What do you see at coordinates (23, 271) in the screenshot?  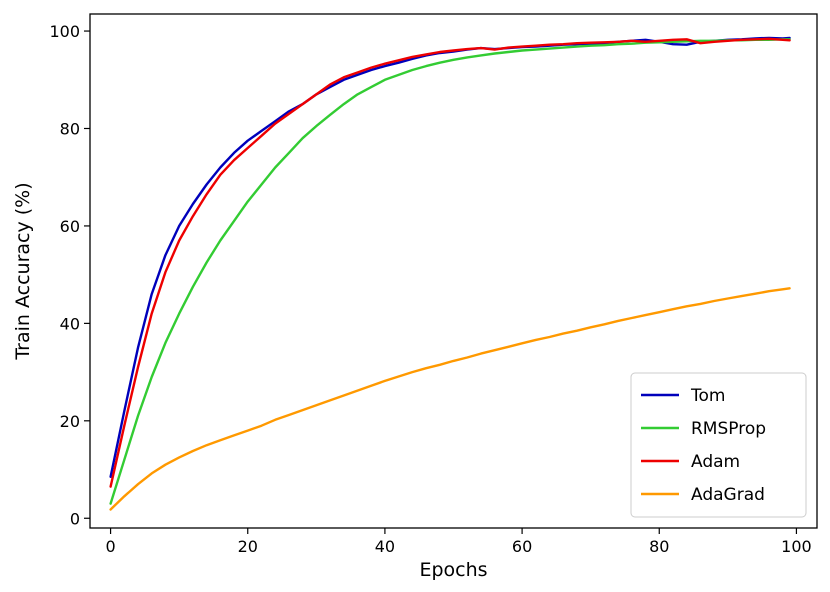 I see `y-axis-title: Train Accuracy (%)` at bounding box center [23, 271].